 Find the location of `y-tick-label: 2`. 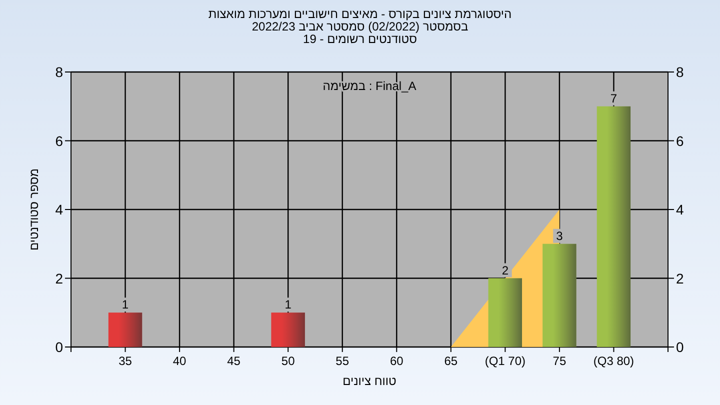

y-tick-label: 2 is located at coordinates (59, 278).